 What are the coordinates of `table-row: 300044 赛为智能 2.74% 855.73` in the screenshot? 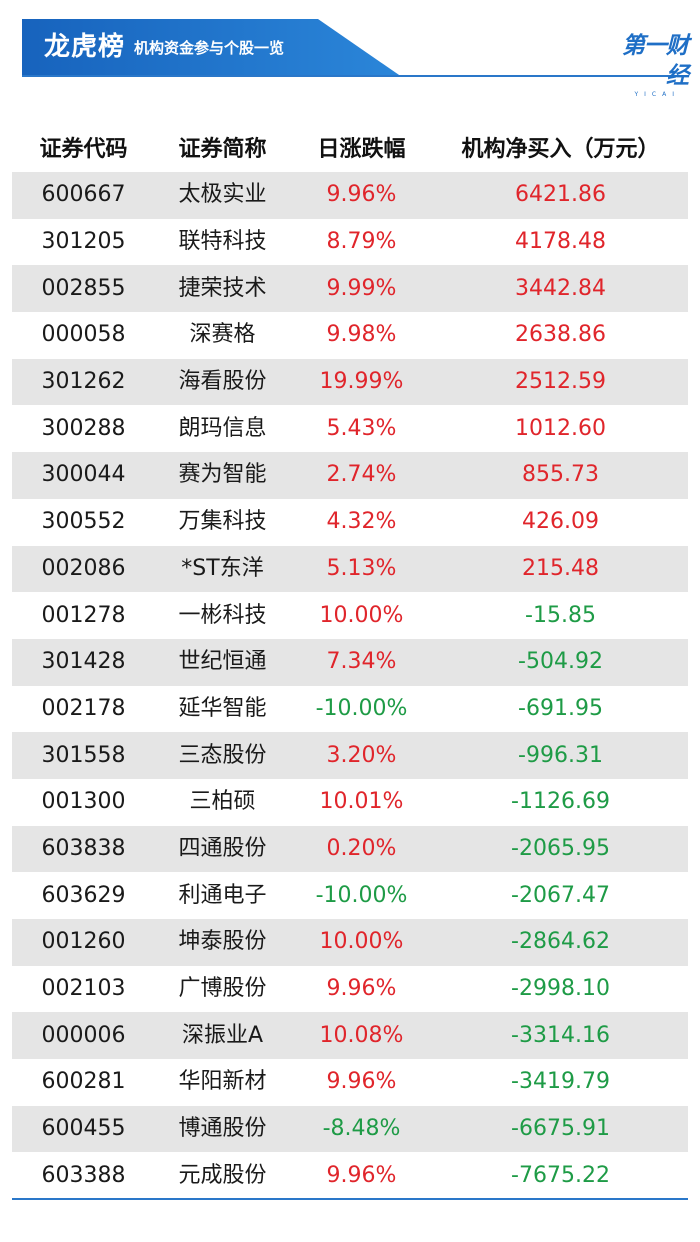 It's located at (350, 475).